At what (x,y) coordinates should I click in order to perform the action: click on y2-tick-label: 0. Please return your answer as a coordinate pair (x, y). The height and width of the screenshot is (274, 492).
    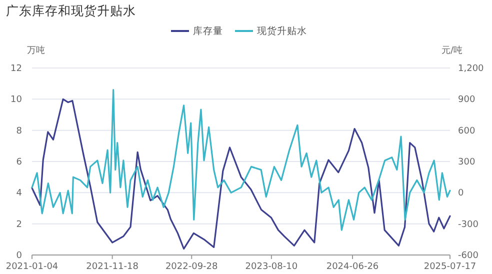
    Looking at the image, I should click on (461, 193).